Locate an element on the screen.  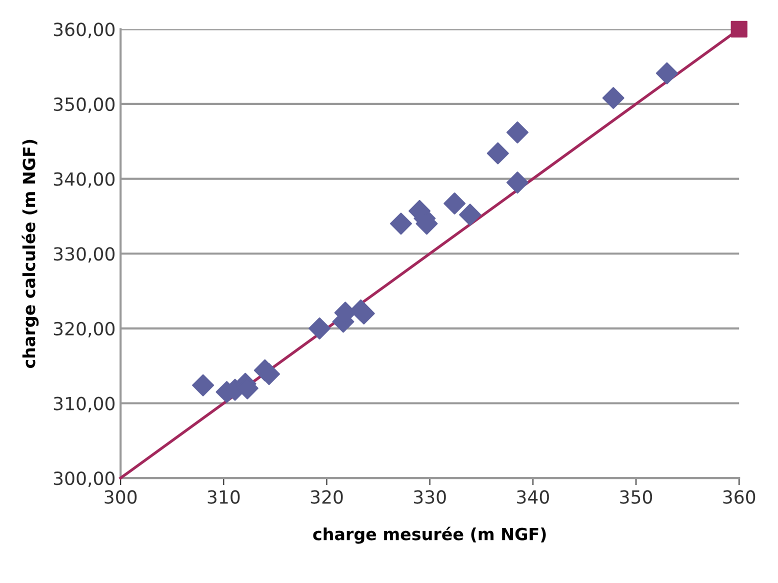
x-axis-title: charge mesurée (m NGF) is located at coordinates (429, 535).